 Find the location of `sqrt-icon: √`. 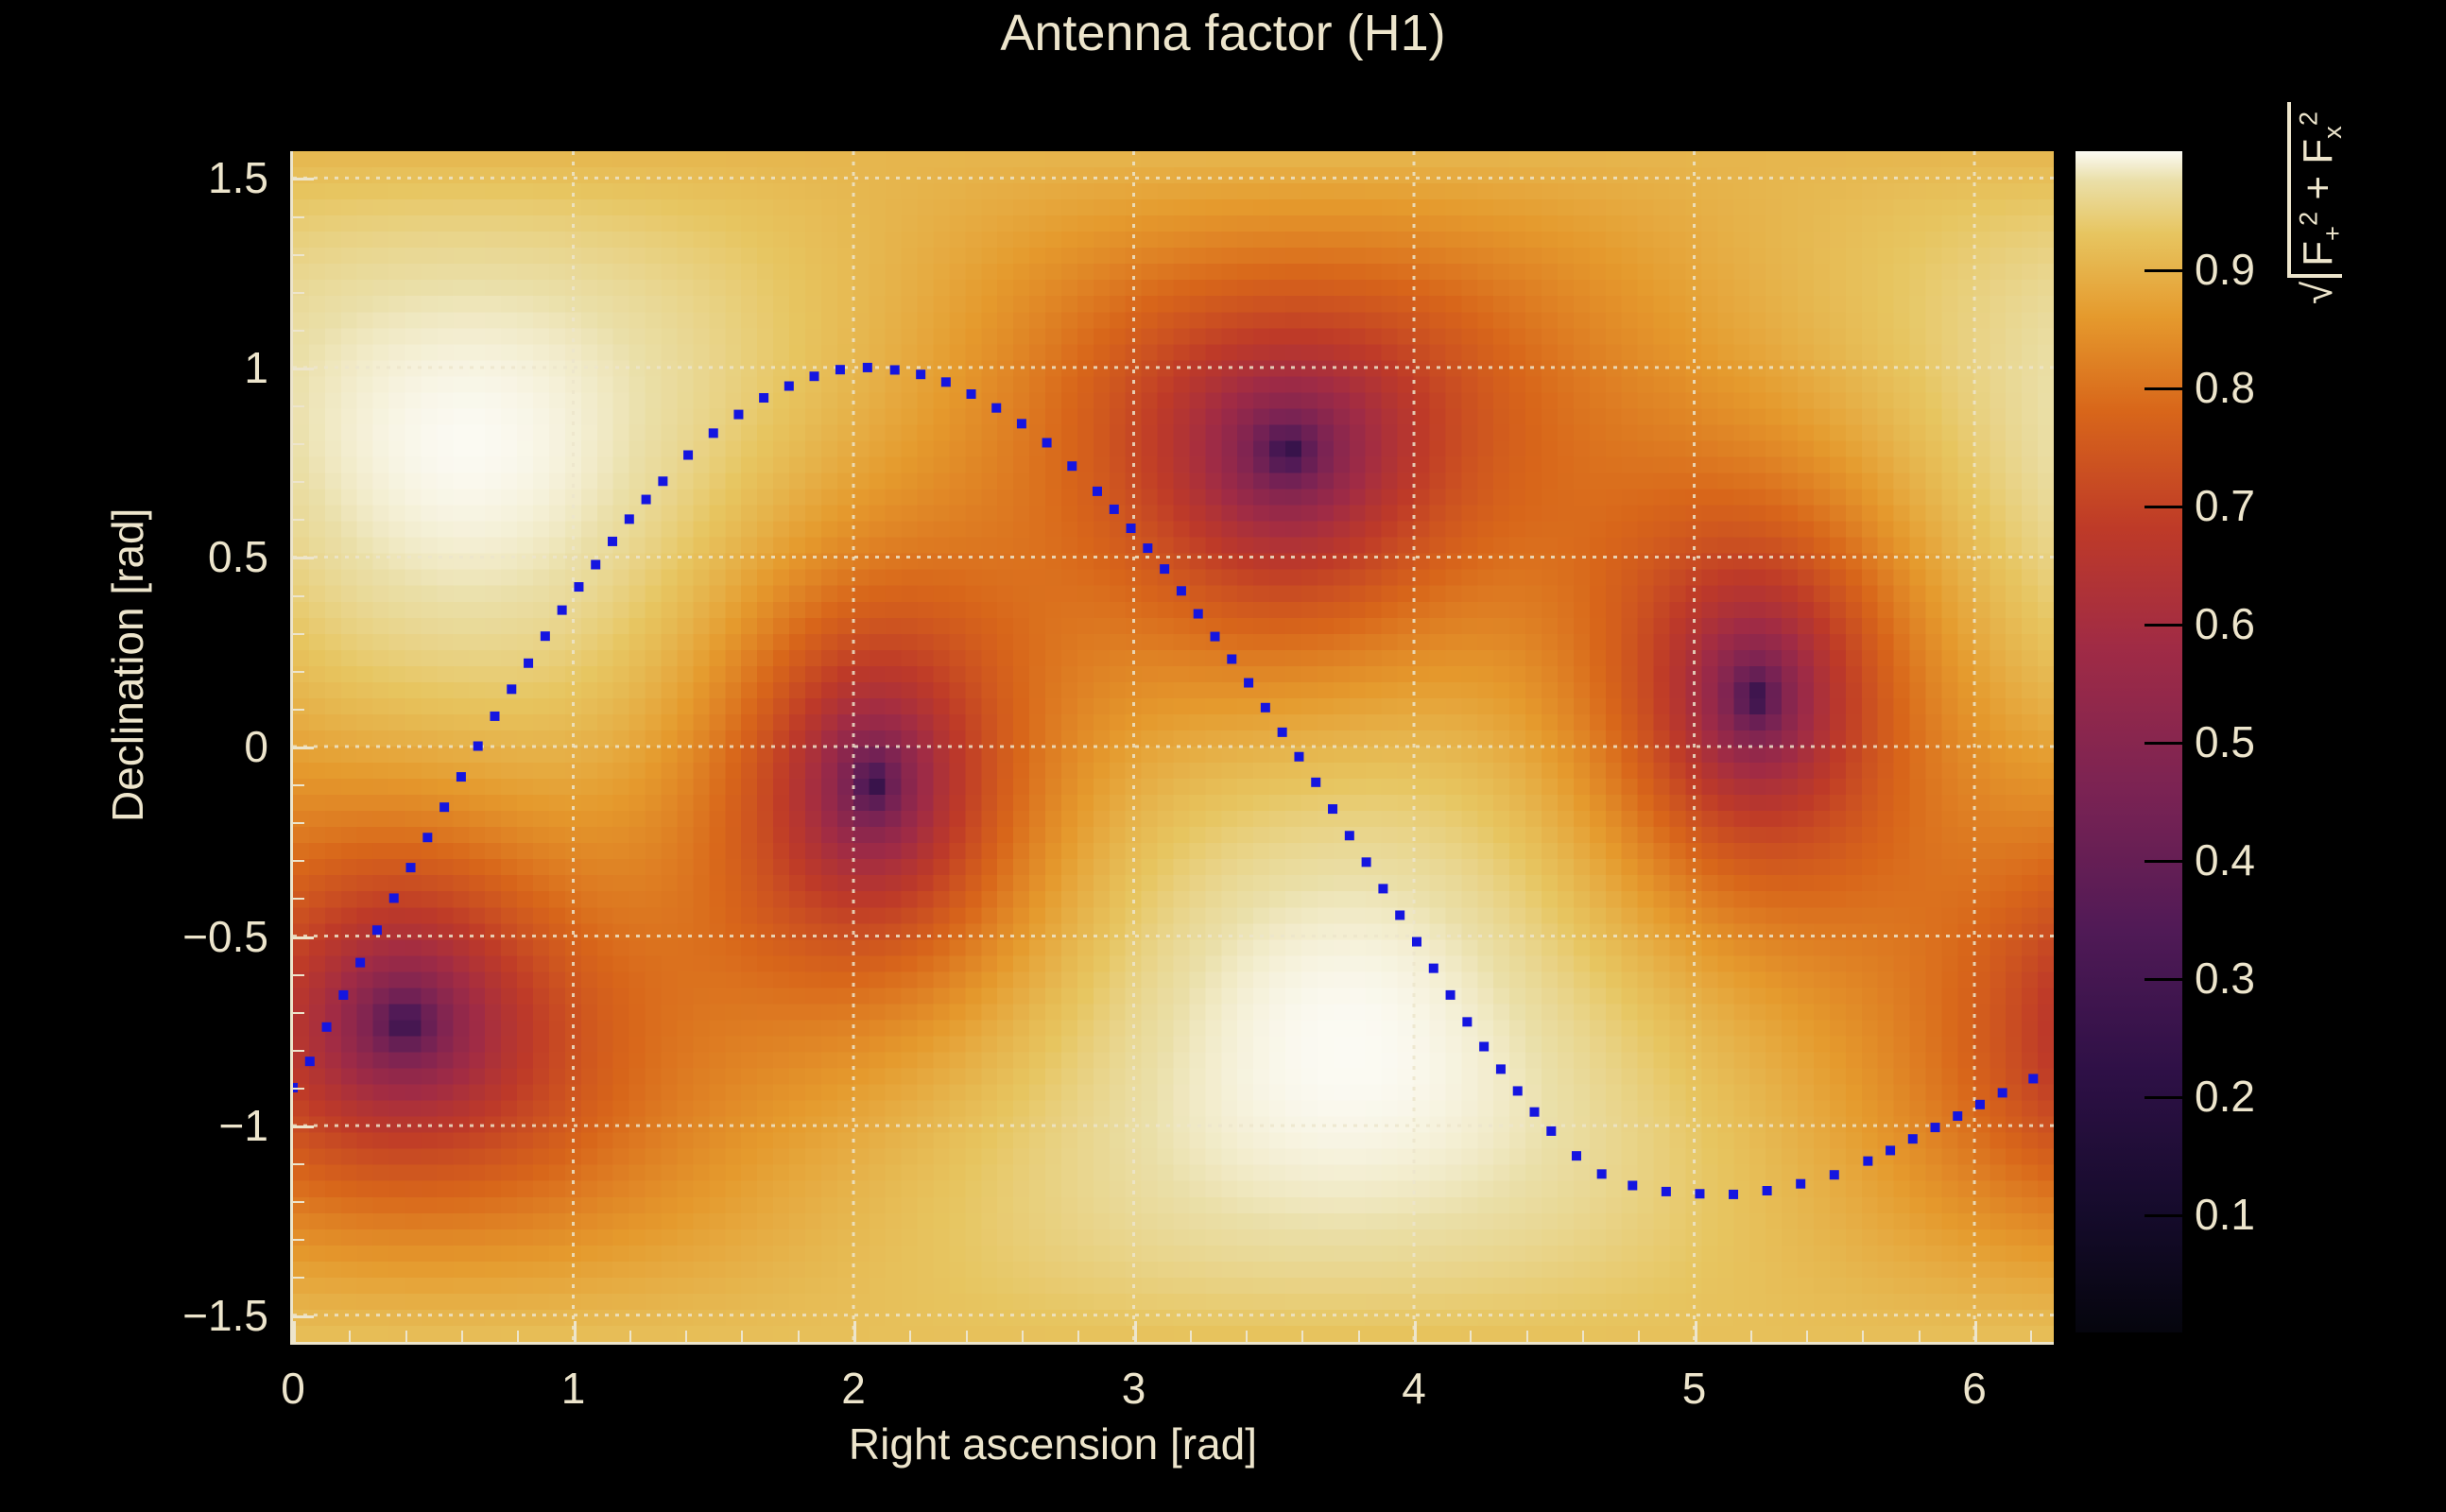

sqrt-icon: √ is located at coordinates (2318, 292).